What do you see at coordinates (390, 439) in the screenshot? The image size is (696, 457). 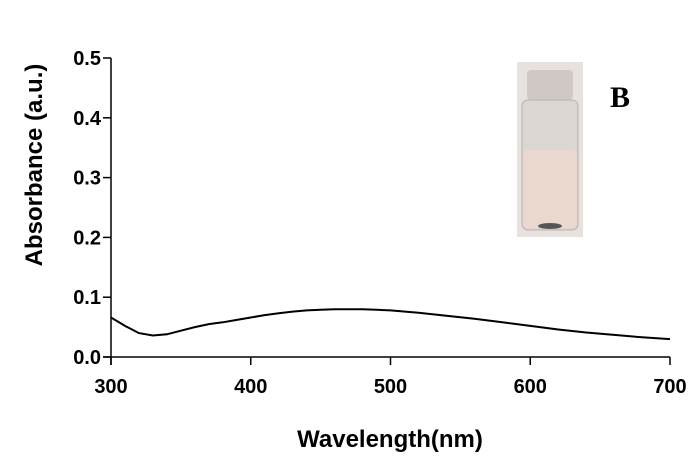 I see `x-axis-title: Wavelength(nm)` at bounding box center [390, 439].